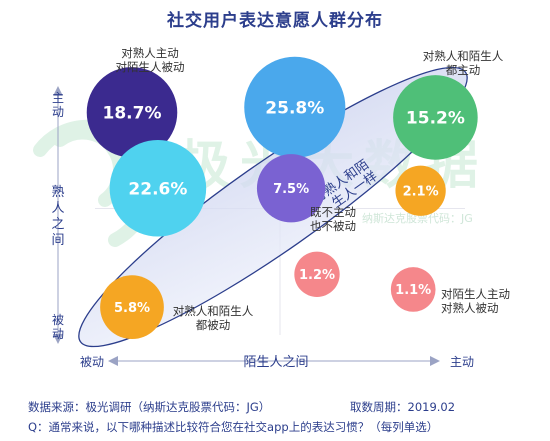 This screenshot has width=550, height=441. Describe the element at coordinates (275, 362) in the screenshot. I see `x-axis-label: 陌生人之间` at that location.